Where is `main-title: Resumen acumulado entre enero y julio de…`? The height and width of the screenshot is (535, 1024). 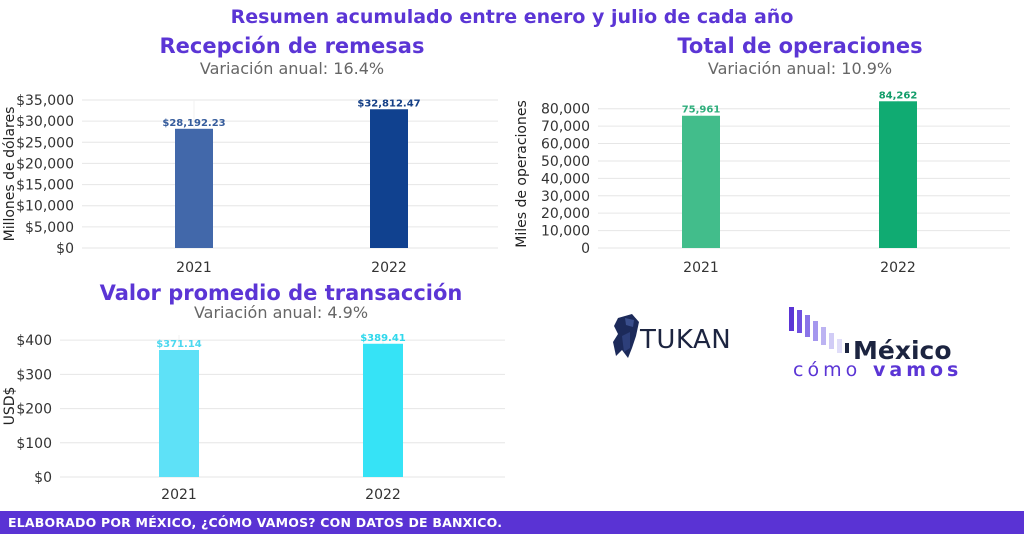 main-title: Resumen acumulado entre enero y julio de… is located at coordinates (512, 17).